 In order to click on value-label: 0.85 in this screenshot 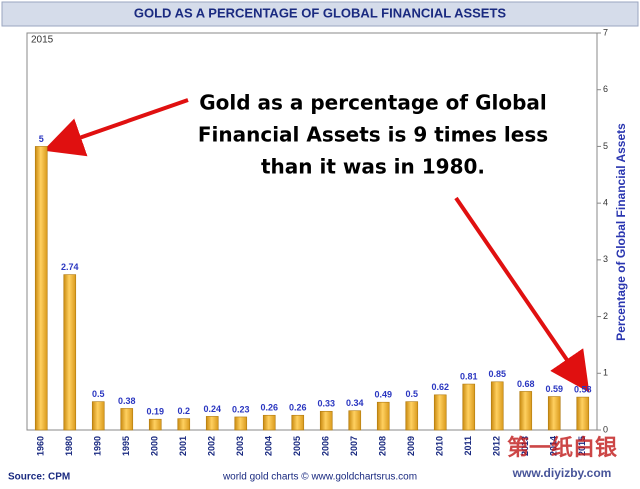, I will do `click(497, 374)`.